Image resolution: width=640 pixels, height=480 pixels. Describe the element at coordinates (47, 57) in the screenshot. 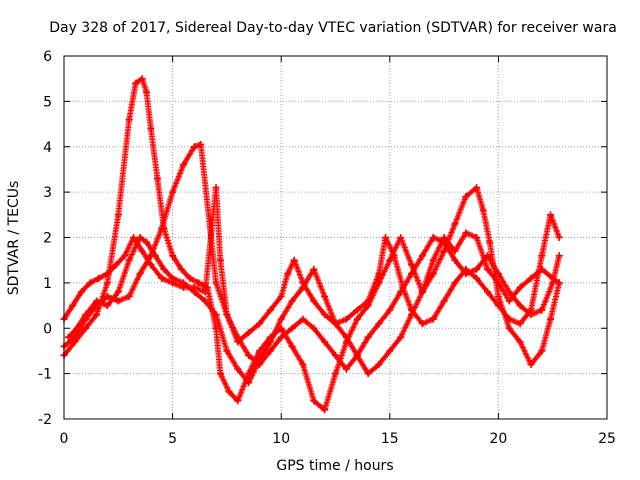

I see `y-tick-label: 6` at that location.